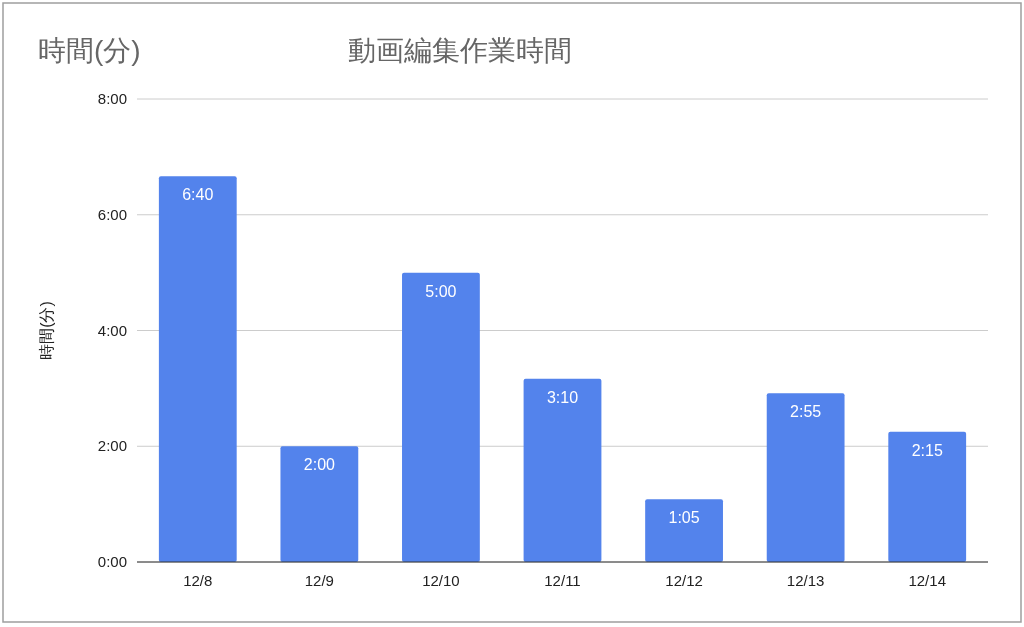 The width and height of the screenshot is (1024, 627). What do you see at coordinates (198, 195) in the screenshot?
I see `data-label: 6:40` at bounding box center [198, 195].